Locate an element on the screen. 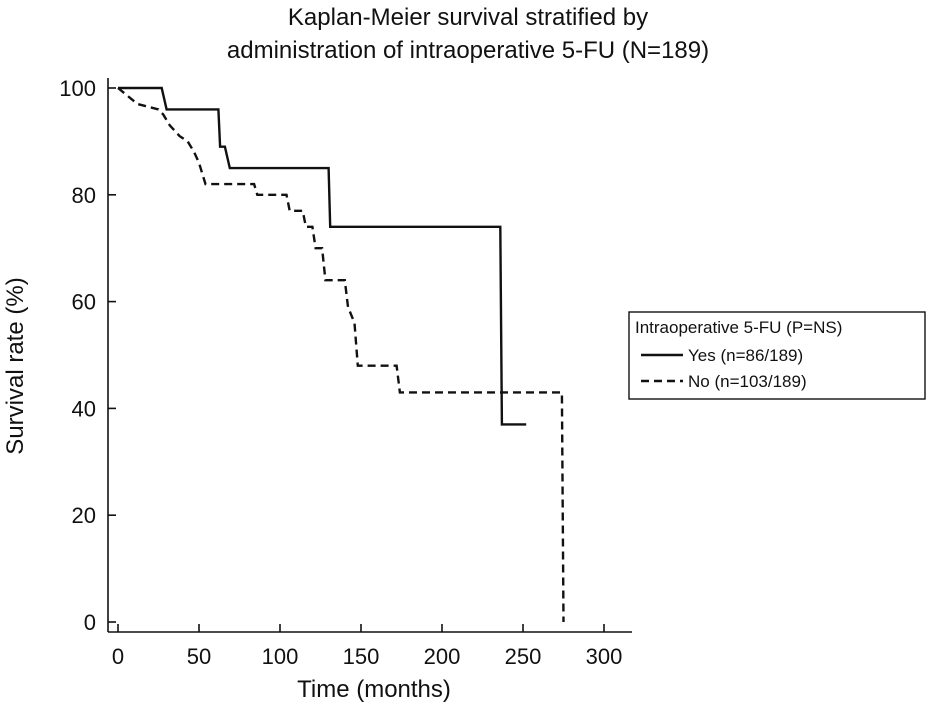 This screenshot has width=935, height=712. legend-entry-yes: Yes (n=86/189) is located at coordinates (745, 355).